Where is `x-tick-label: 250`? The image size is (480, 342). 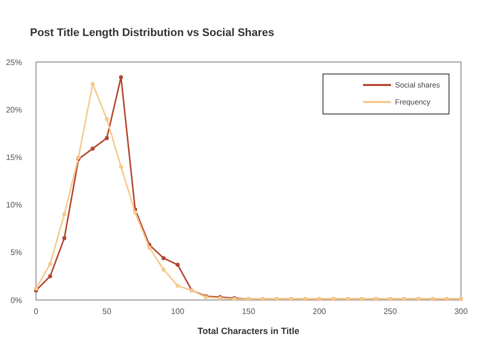
x-tick-label: 250 is located at coordinates (390, 311).